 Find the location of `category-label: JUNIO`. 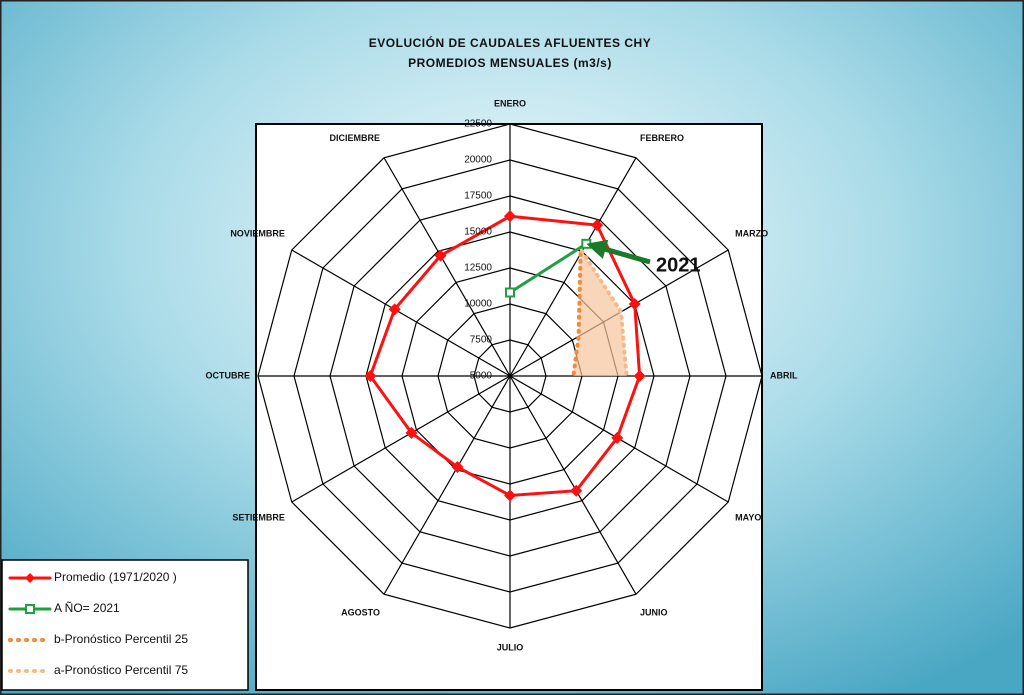

category-label: JUNIO is located at coordinates (654, 613).